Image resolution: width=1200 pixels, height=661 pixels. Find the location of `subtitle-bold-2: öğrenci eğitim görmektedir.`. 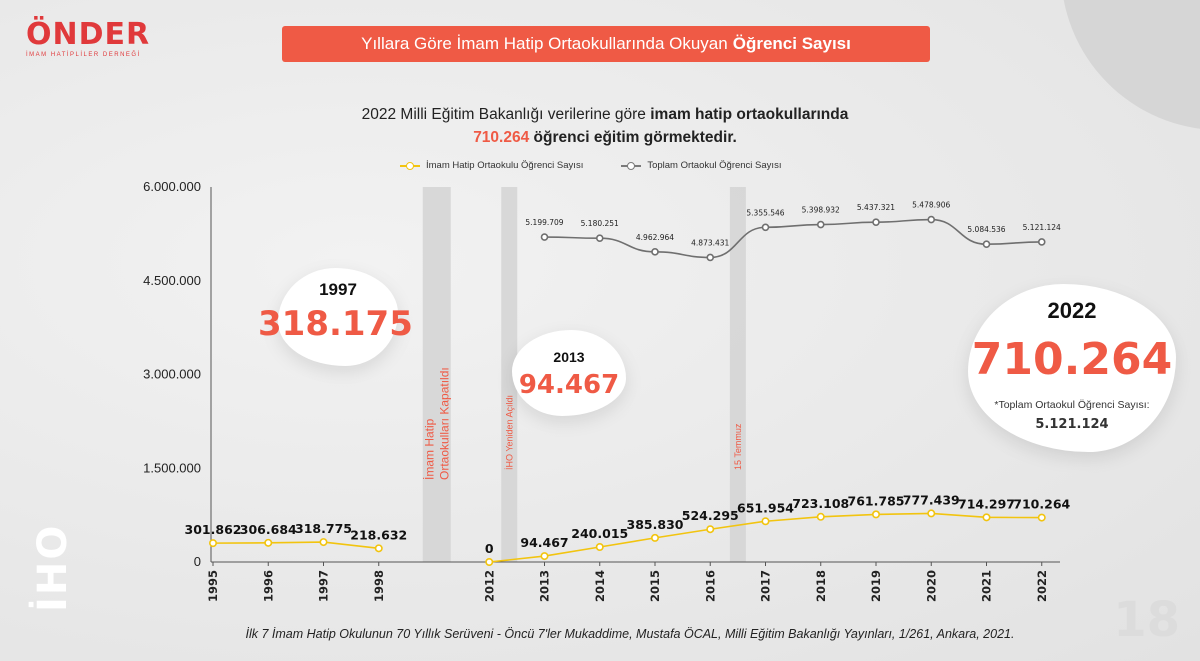

subtitle-bold-2: öğrenci eğitim görmektedir. is located at coordinates (635, 137).